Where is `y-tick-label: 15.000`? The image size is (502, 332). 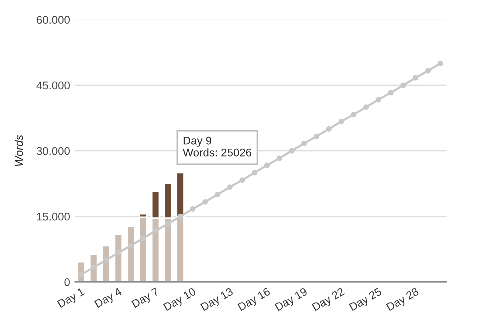
y-tick-label: 15.000 is located at coordinates (53, 216).